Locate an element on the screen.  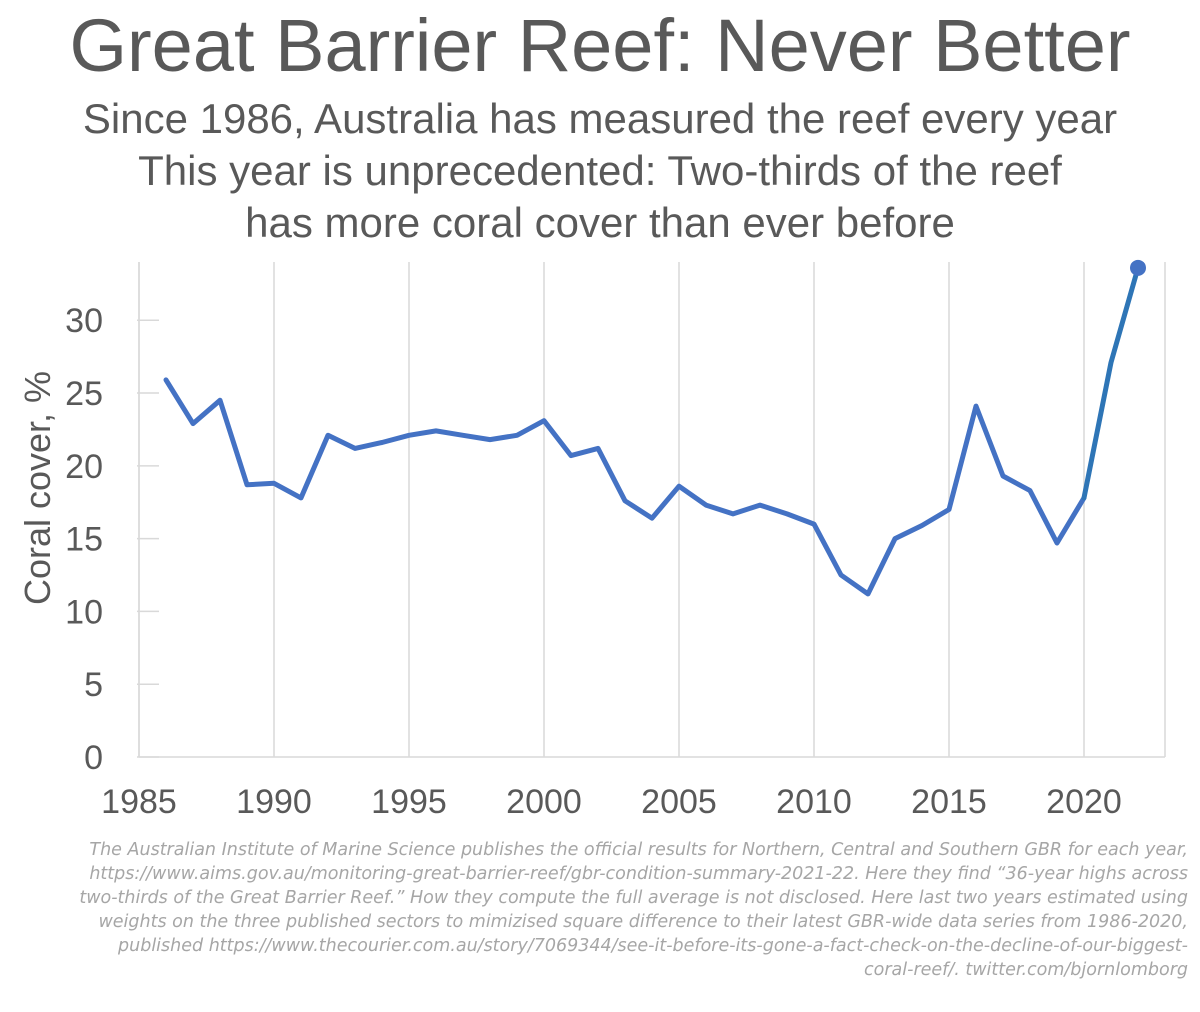
x-tick-label: 2015 is located at coordinates (949, 802).